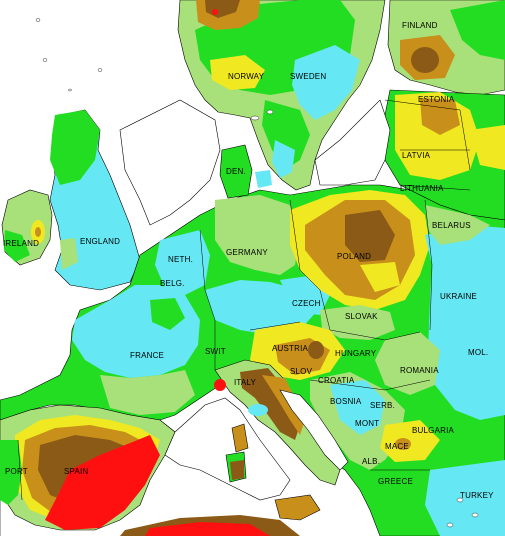 The width and height of the screenshot is (505, 536). Describe the element at coordinates (425, 60) in the screenshot. I see `finland-darkbrown-zone` at that location.